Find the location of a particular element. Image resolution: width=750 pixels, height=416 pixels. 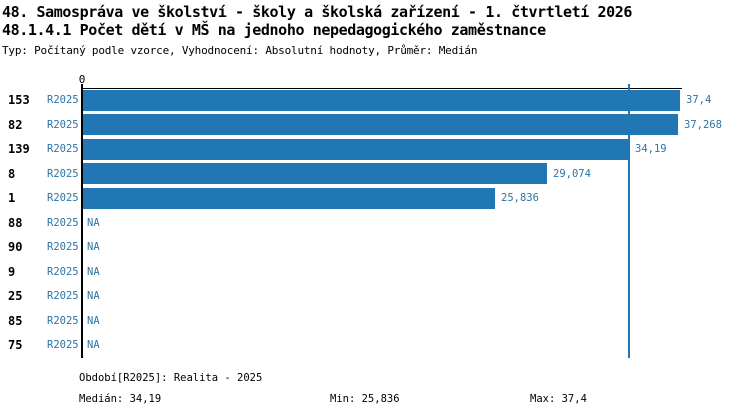

y-axis-line is located at coordinates (82, 221).